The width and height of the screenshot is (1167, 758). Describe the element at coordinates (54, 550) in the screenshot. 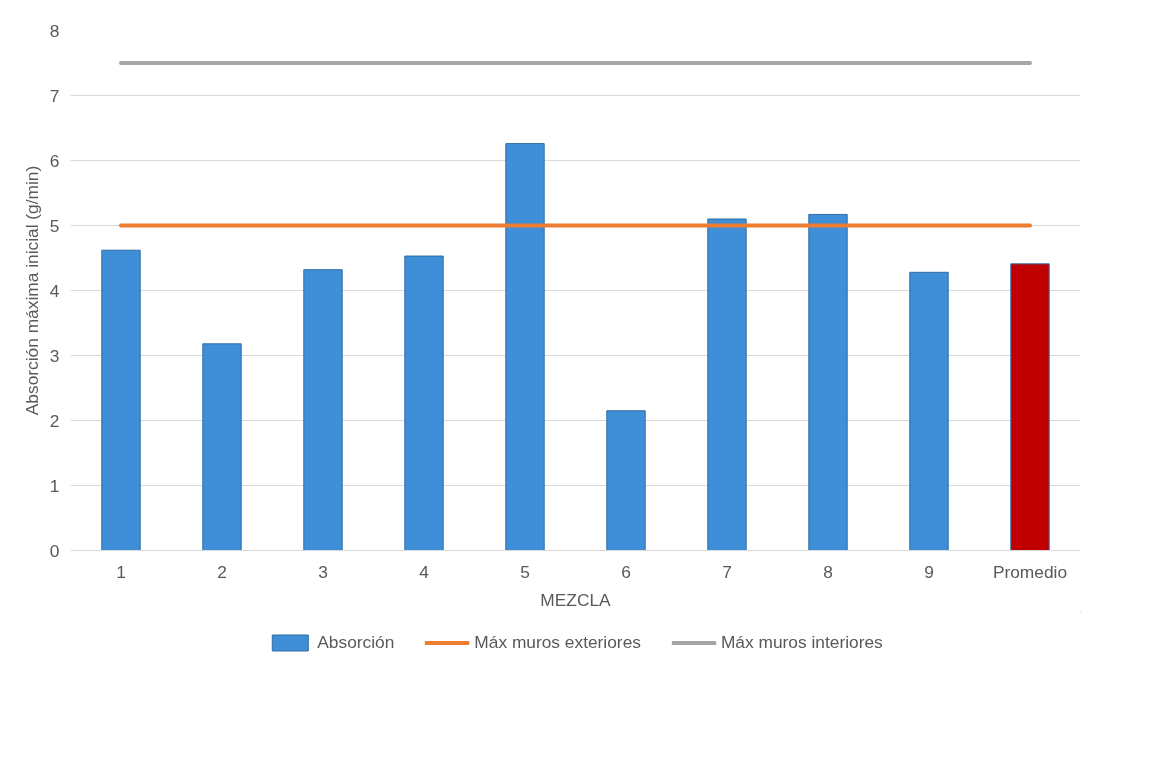

I see `y-tick-label: 0` at that location.